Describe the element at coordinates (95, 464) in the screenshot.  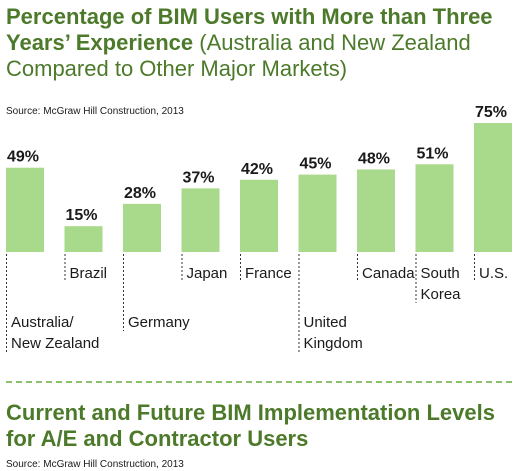
I see `next-section-source: Source: McGraw Hill Construction, 2013` at that location.